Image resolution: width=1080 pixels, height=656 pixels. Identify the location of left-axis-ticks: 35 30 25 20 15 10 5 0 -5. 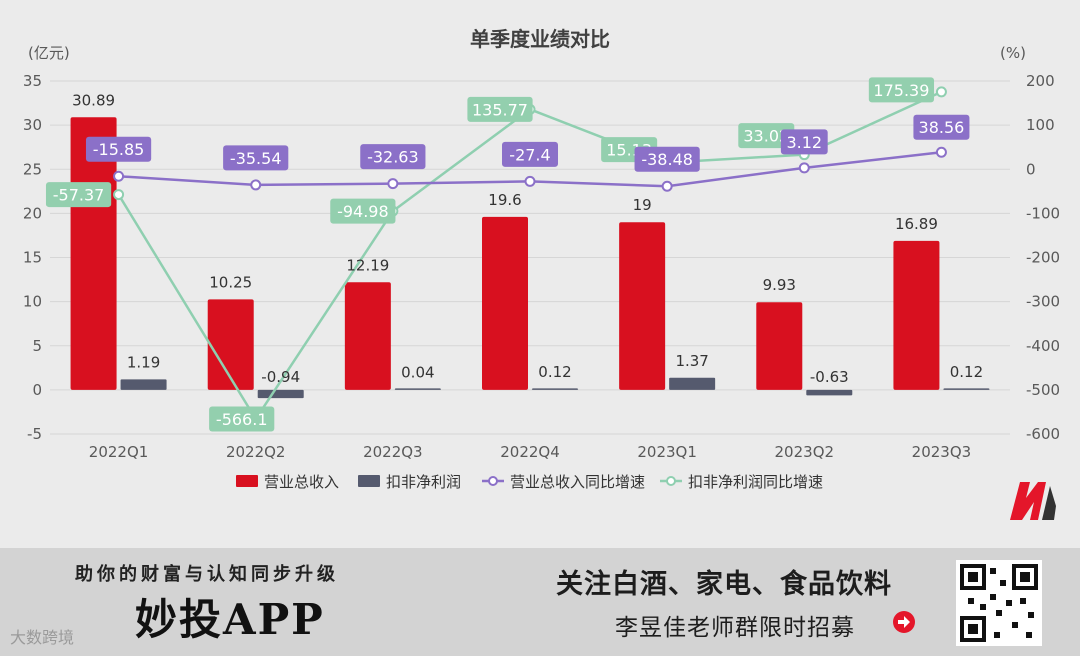
(32, 257).